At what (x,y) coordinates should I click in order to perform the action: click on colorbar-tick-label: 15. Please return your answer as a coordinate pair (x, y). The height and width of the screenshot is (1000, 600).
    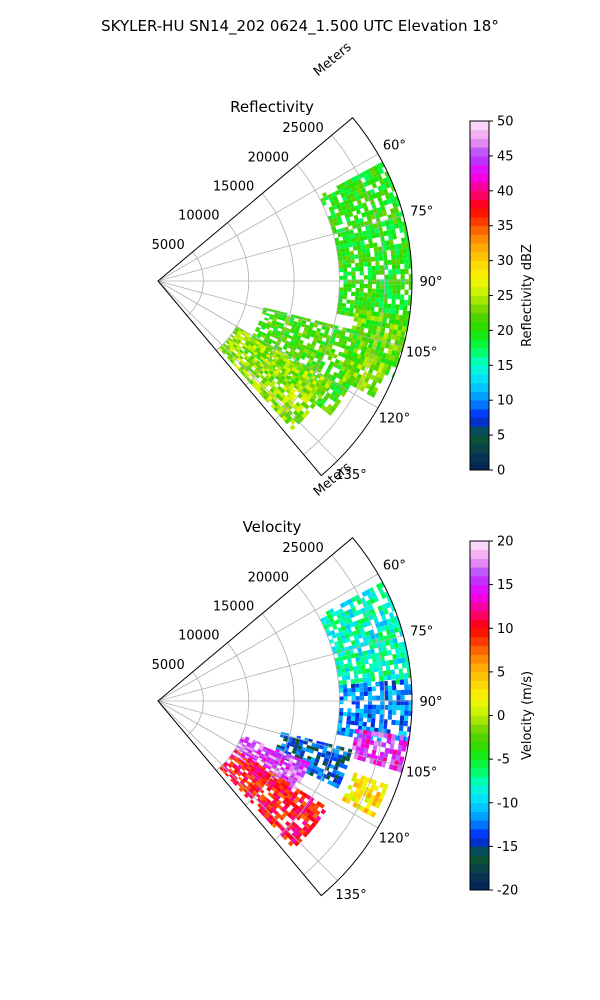
    Looking at the image, I should click on (505, 366).